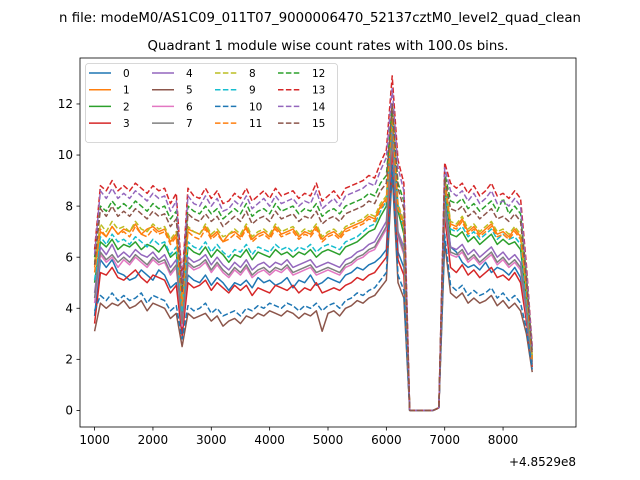  What do you see at coordinates (444, 440) in the screenshot?
I see `x-tick-label: 7000` at bounding box center [444, 440].